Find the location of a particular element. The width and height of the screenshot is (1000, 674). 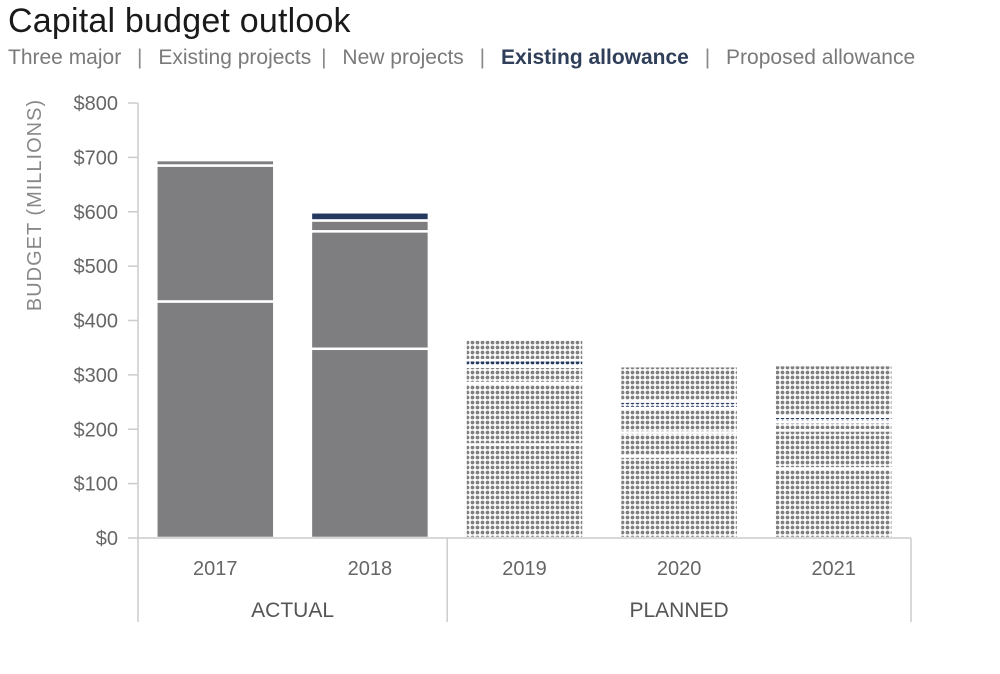

legend-item-proposed-allowance: Proposed allowance is located at coordinates (821, 57).